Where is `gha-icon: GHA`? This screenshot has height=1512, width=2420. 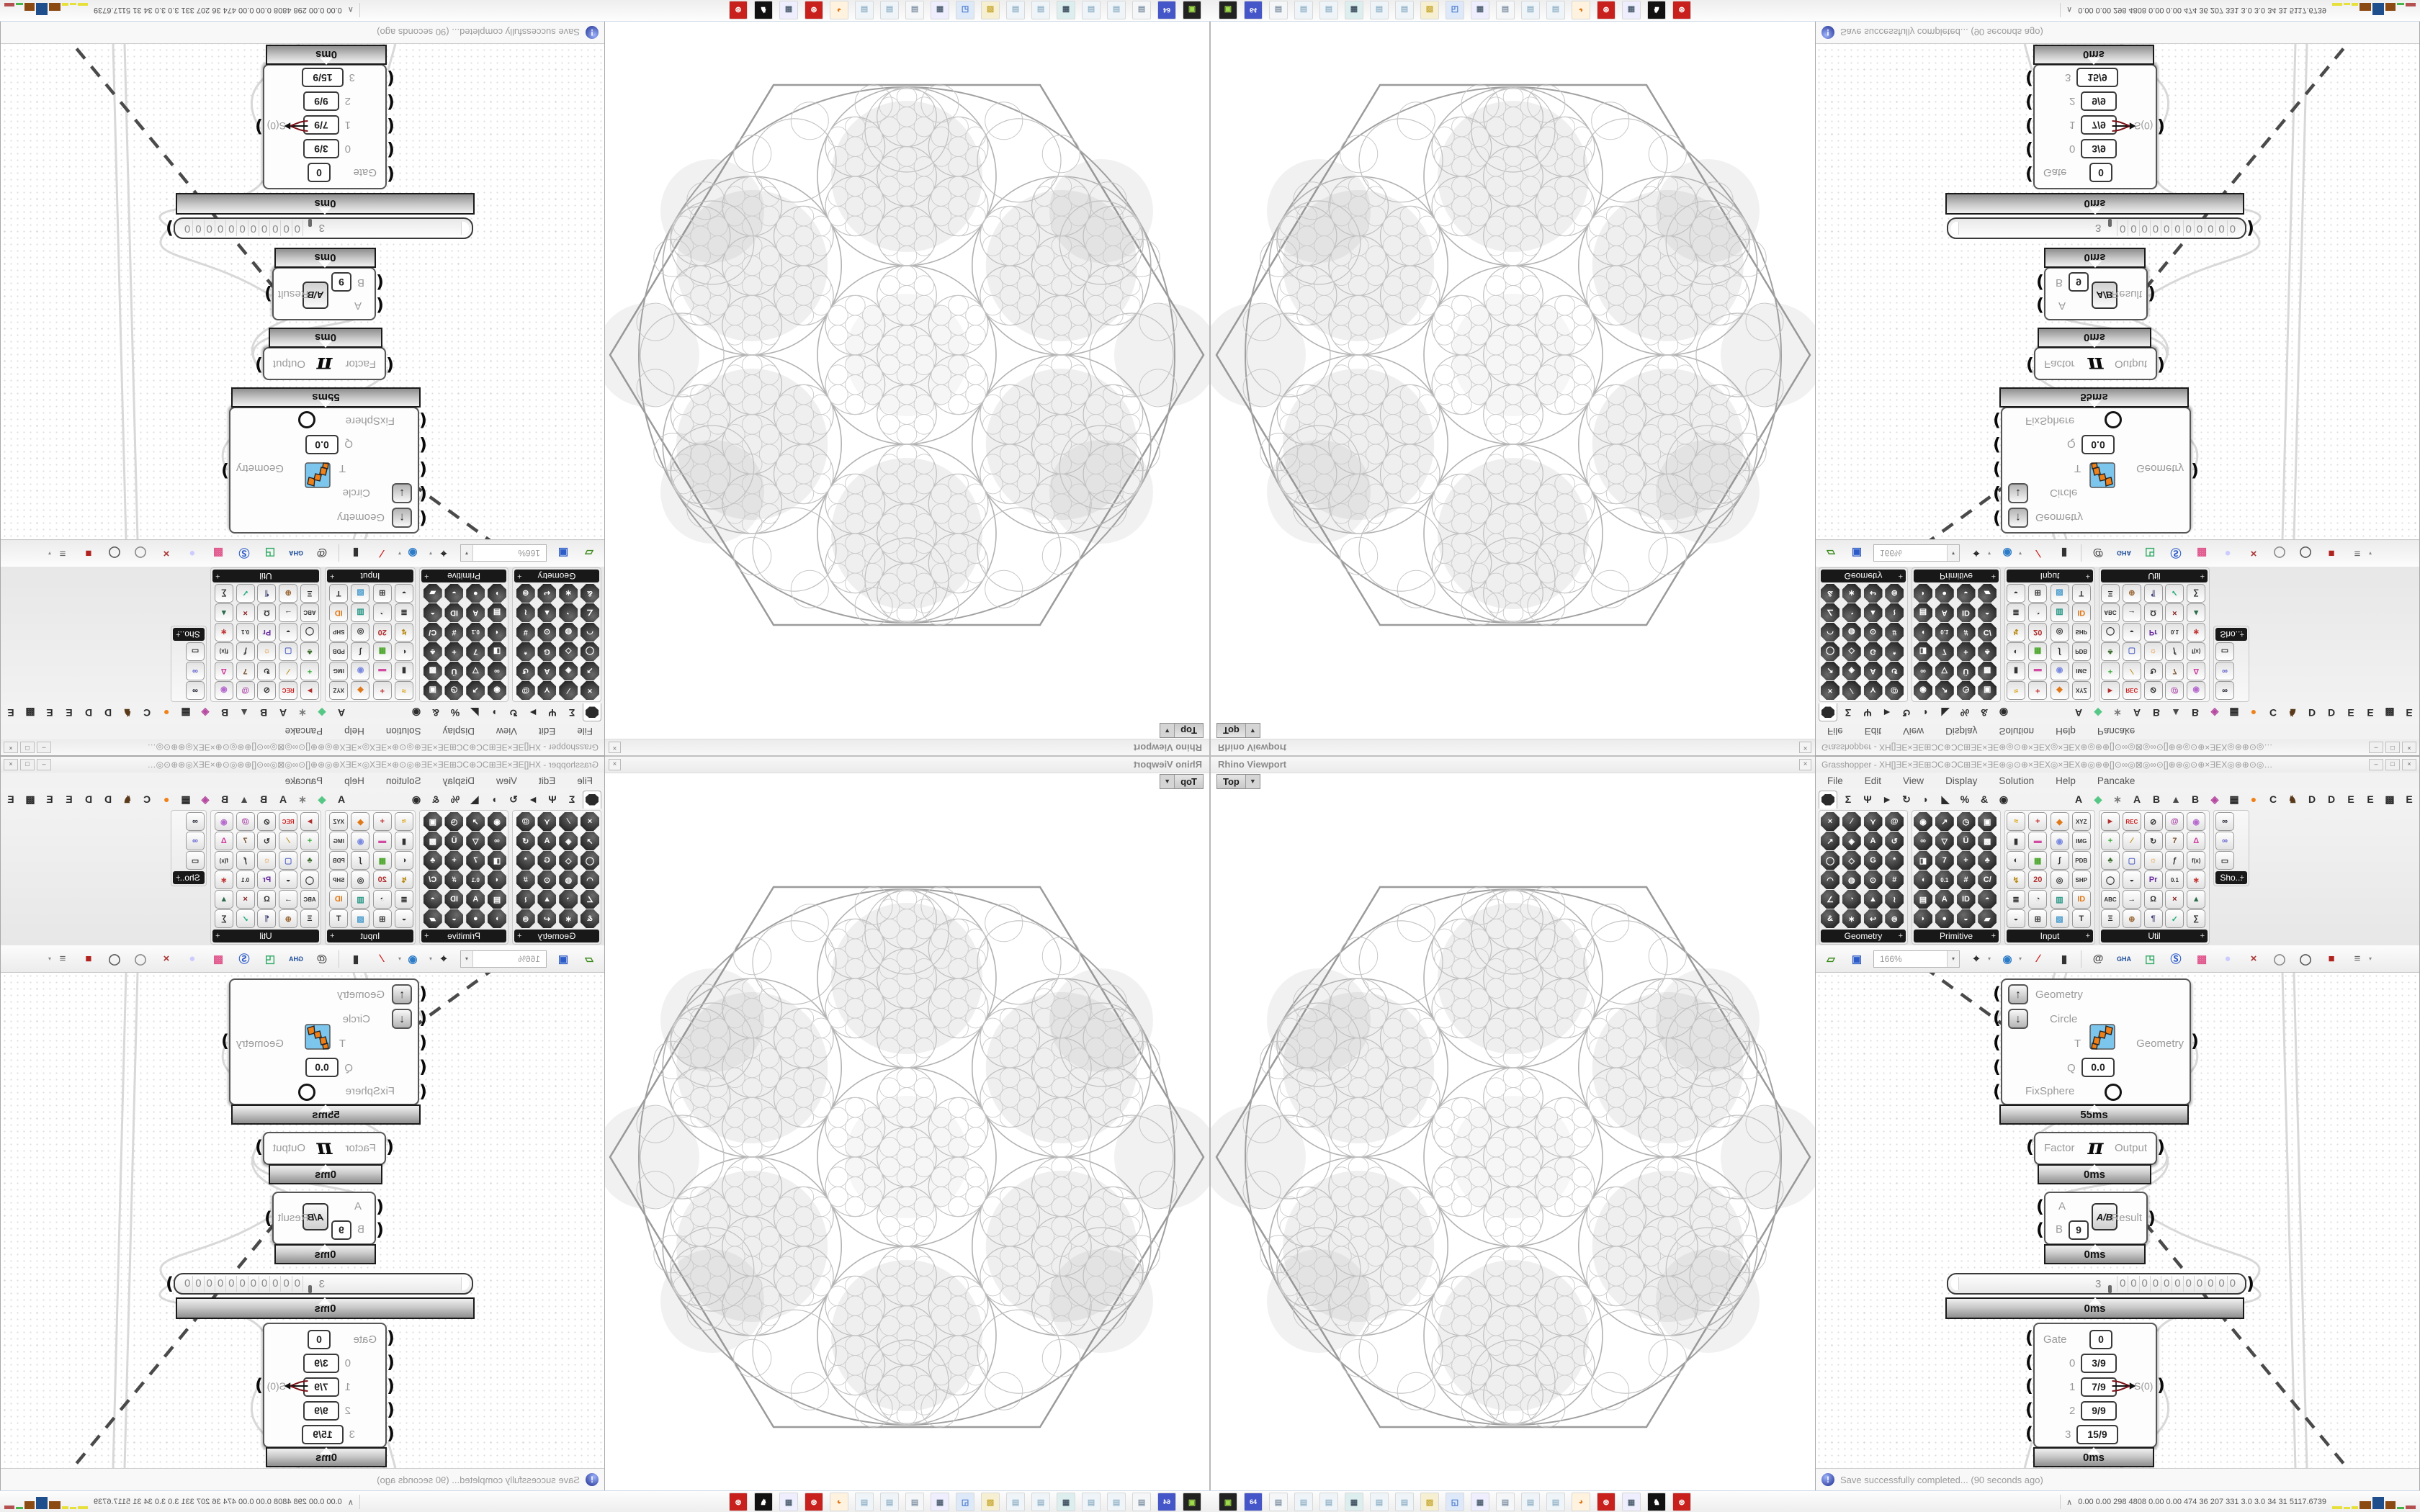
gha-icon: GHA is located at coordinates (2124, 959).